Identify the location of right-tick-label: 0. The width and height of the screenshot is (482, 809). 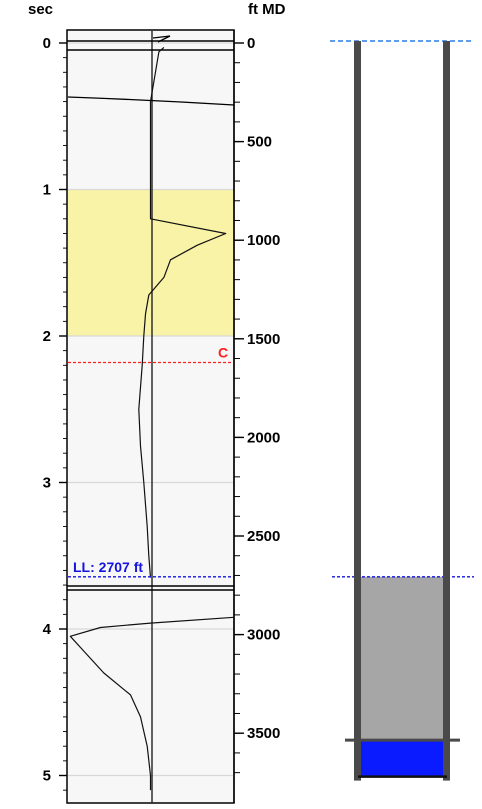
(251, 43).